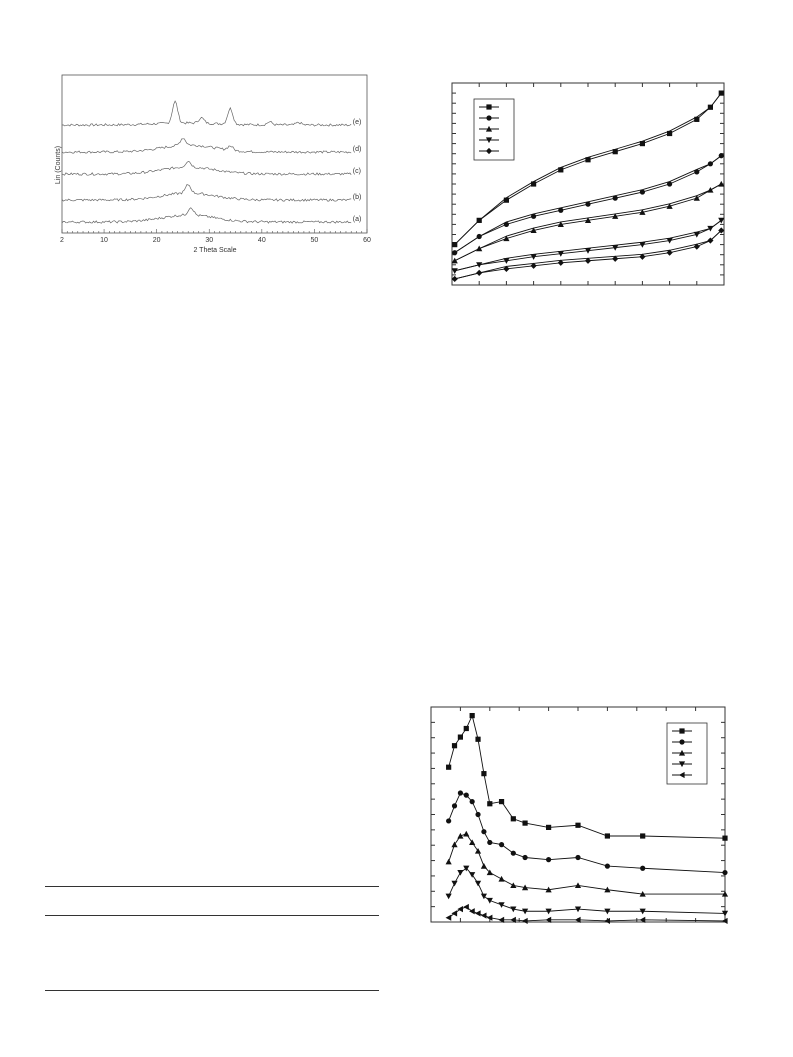 Image resolution: width=793 pixels, height=1057 pixels. I want to click on xrd-ylabel: Lin (Counts), so click(58, 165).